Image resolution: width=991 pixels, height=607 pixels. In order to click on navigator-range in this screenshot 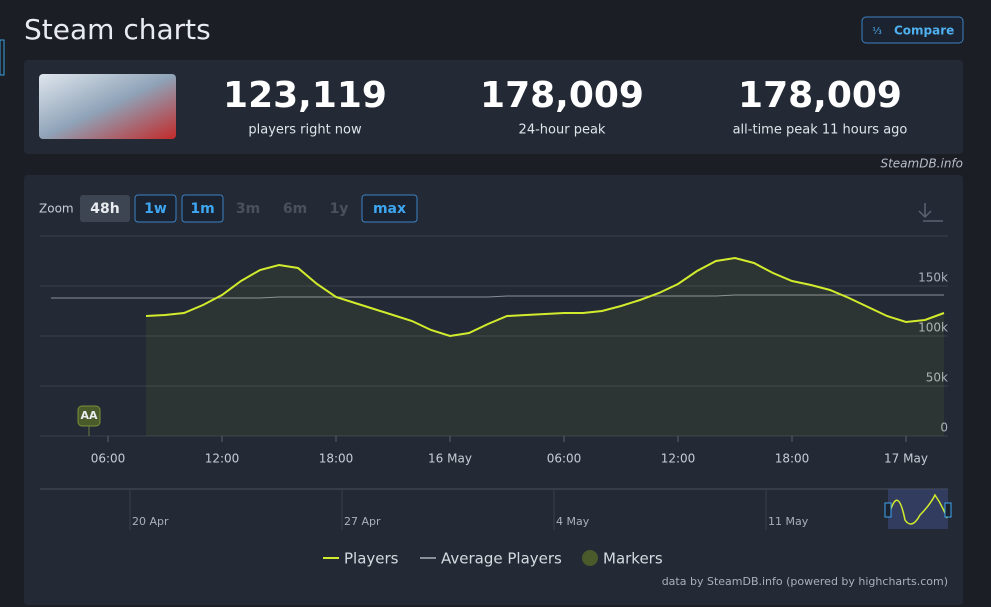, I will do `click(918, 509)`.